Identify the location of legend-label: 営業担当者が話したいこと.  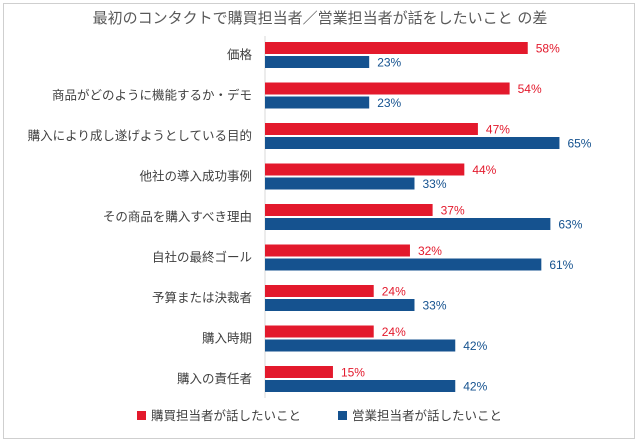
(427, 415).